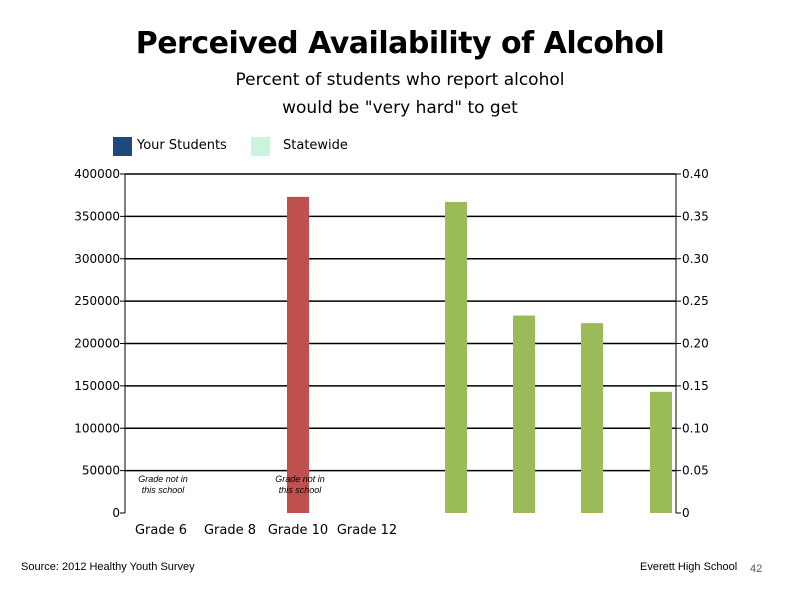  Describe the element at coordinates (695, 216) in the screenshot. I see `y-right-tick-label: 0.35` at that location.